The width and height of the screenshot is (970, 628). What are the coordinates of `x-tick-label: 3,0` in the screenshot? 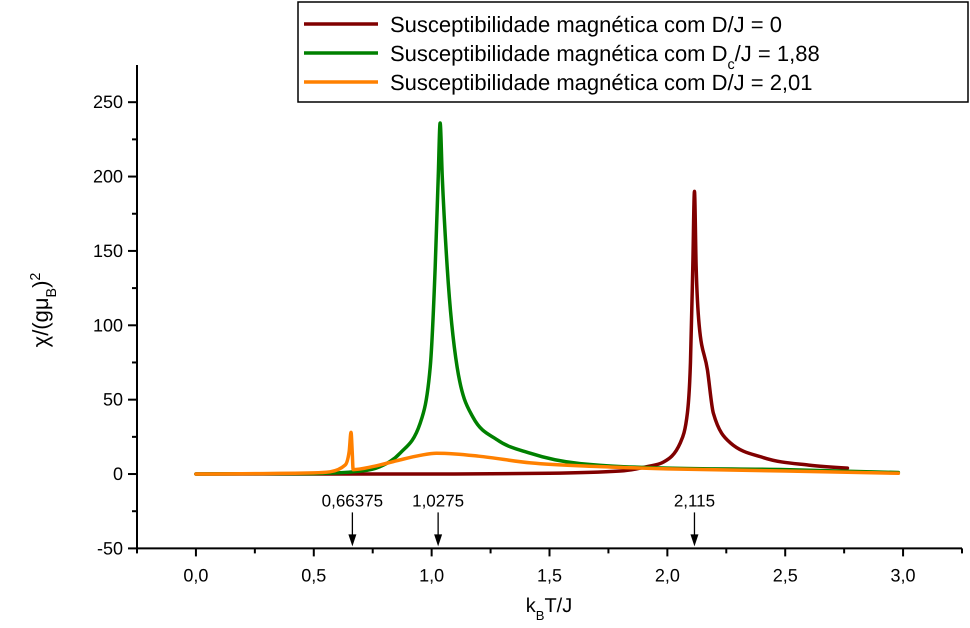 It's located at (903, 575).